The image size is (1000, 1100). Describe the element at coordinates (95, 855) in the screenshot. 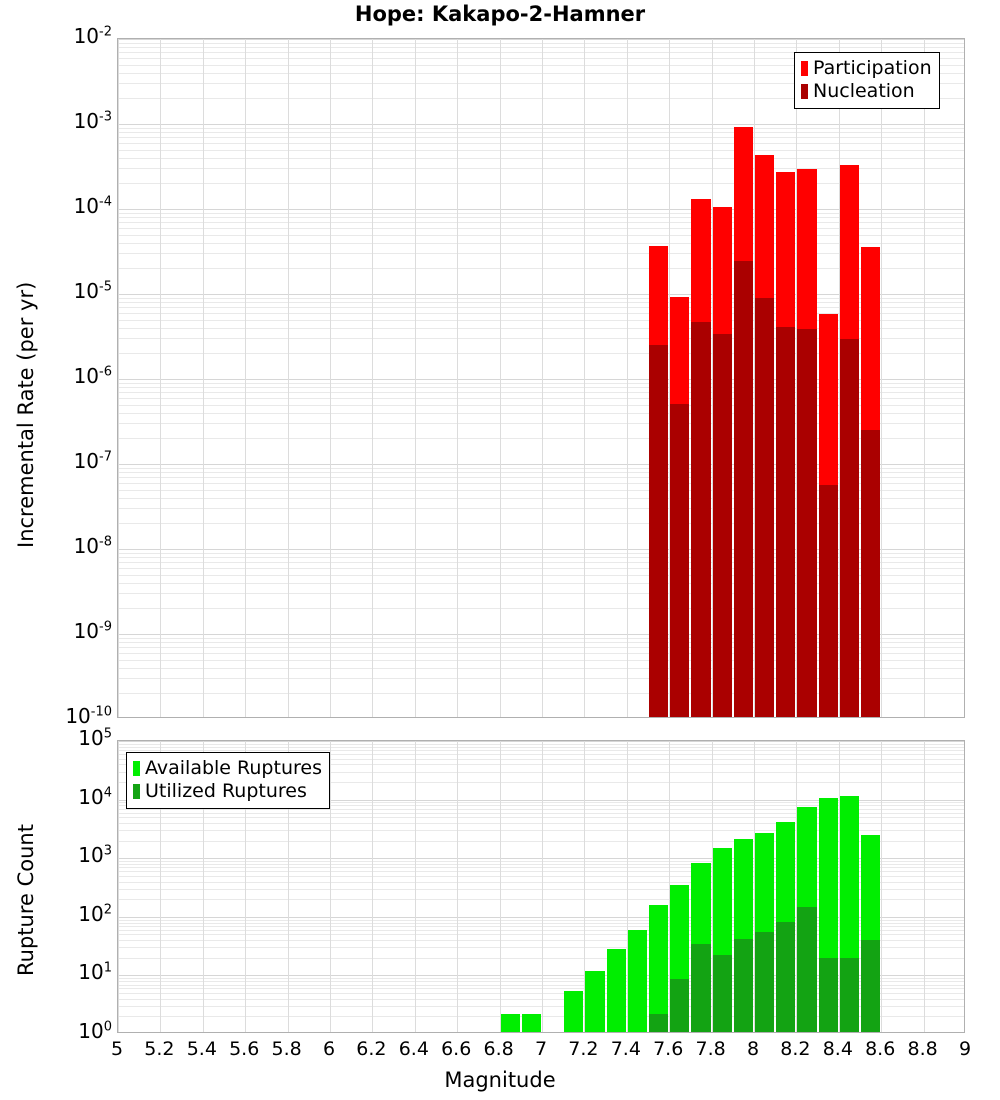

I see `bottom-ytick-3: 10³` at that location.